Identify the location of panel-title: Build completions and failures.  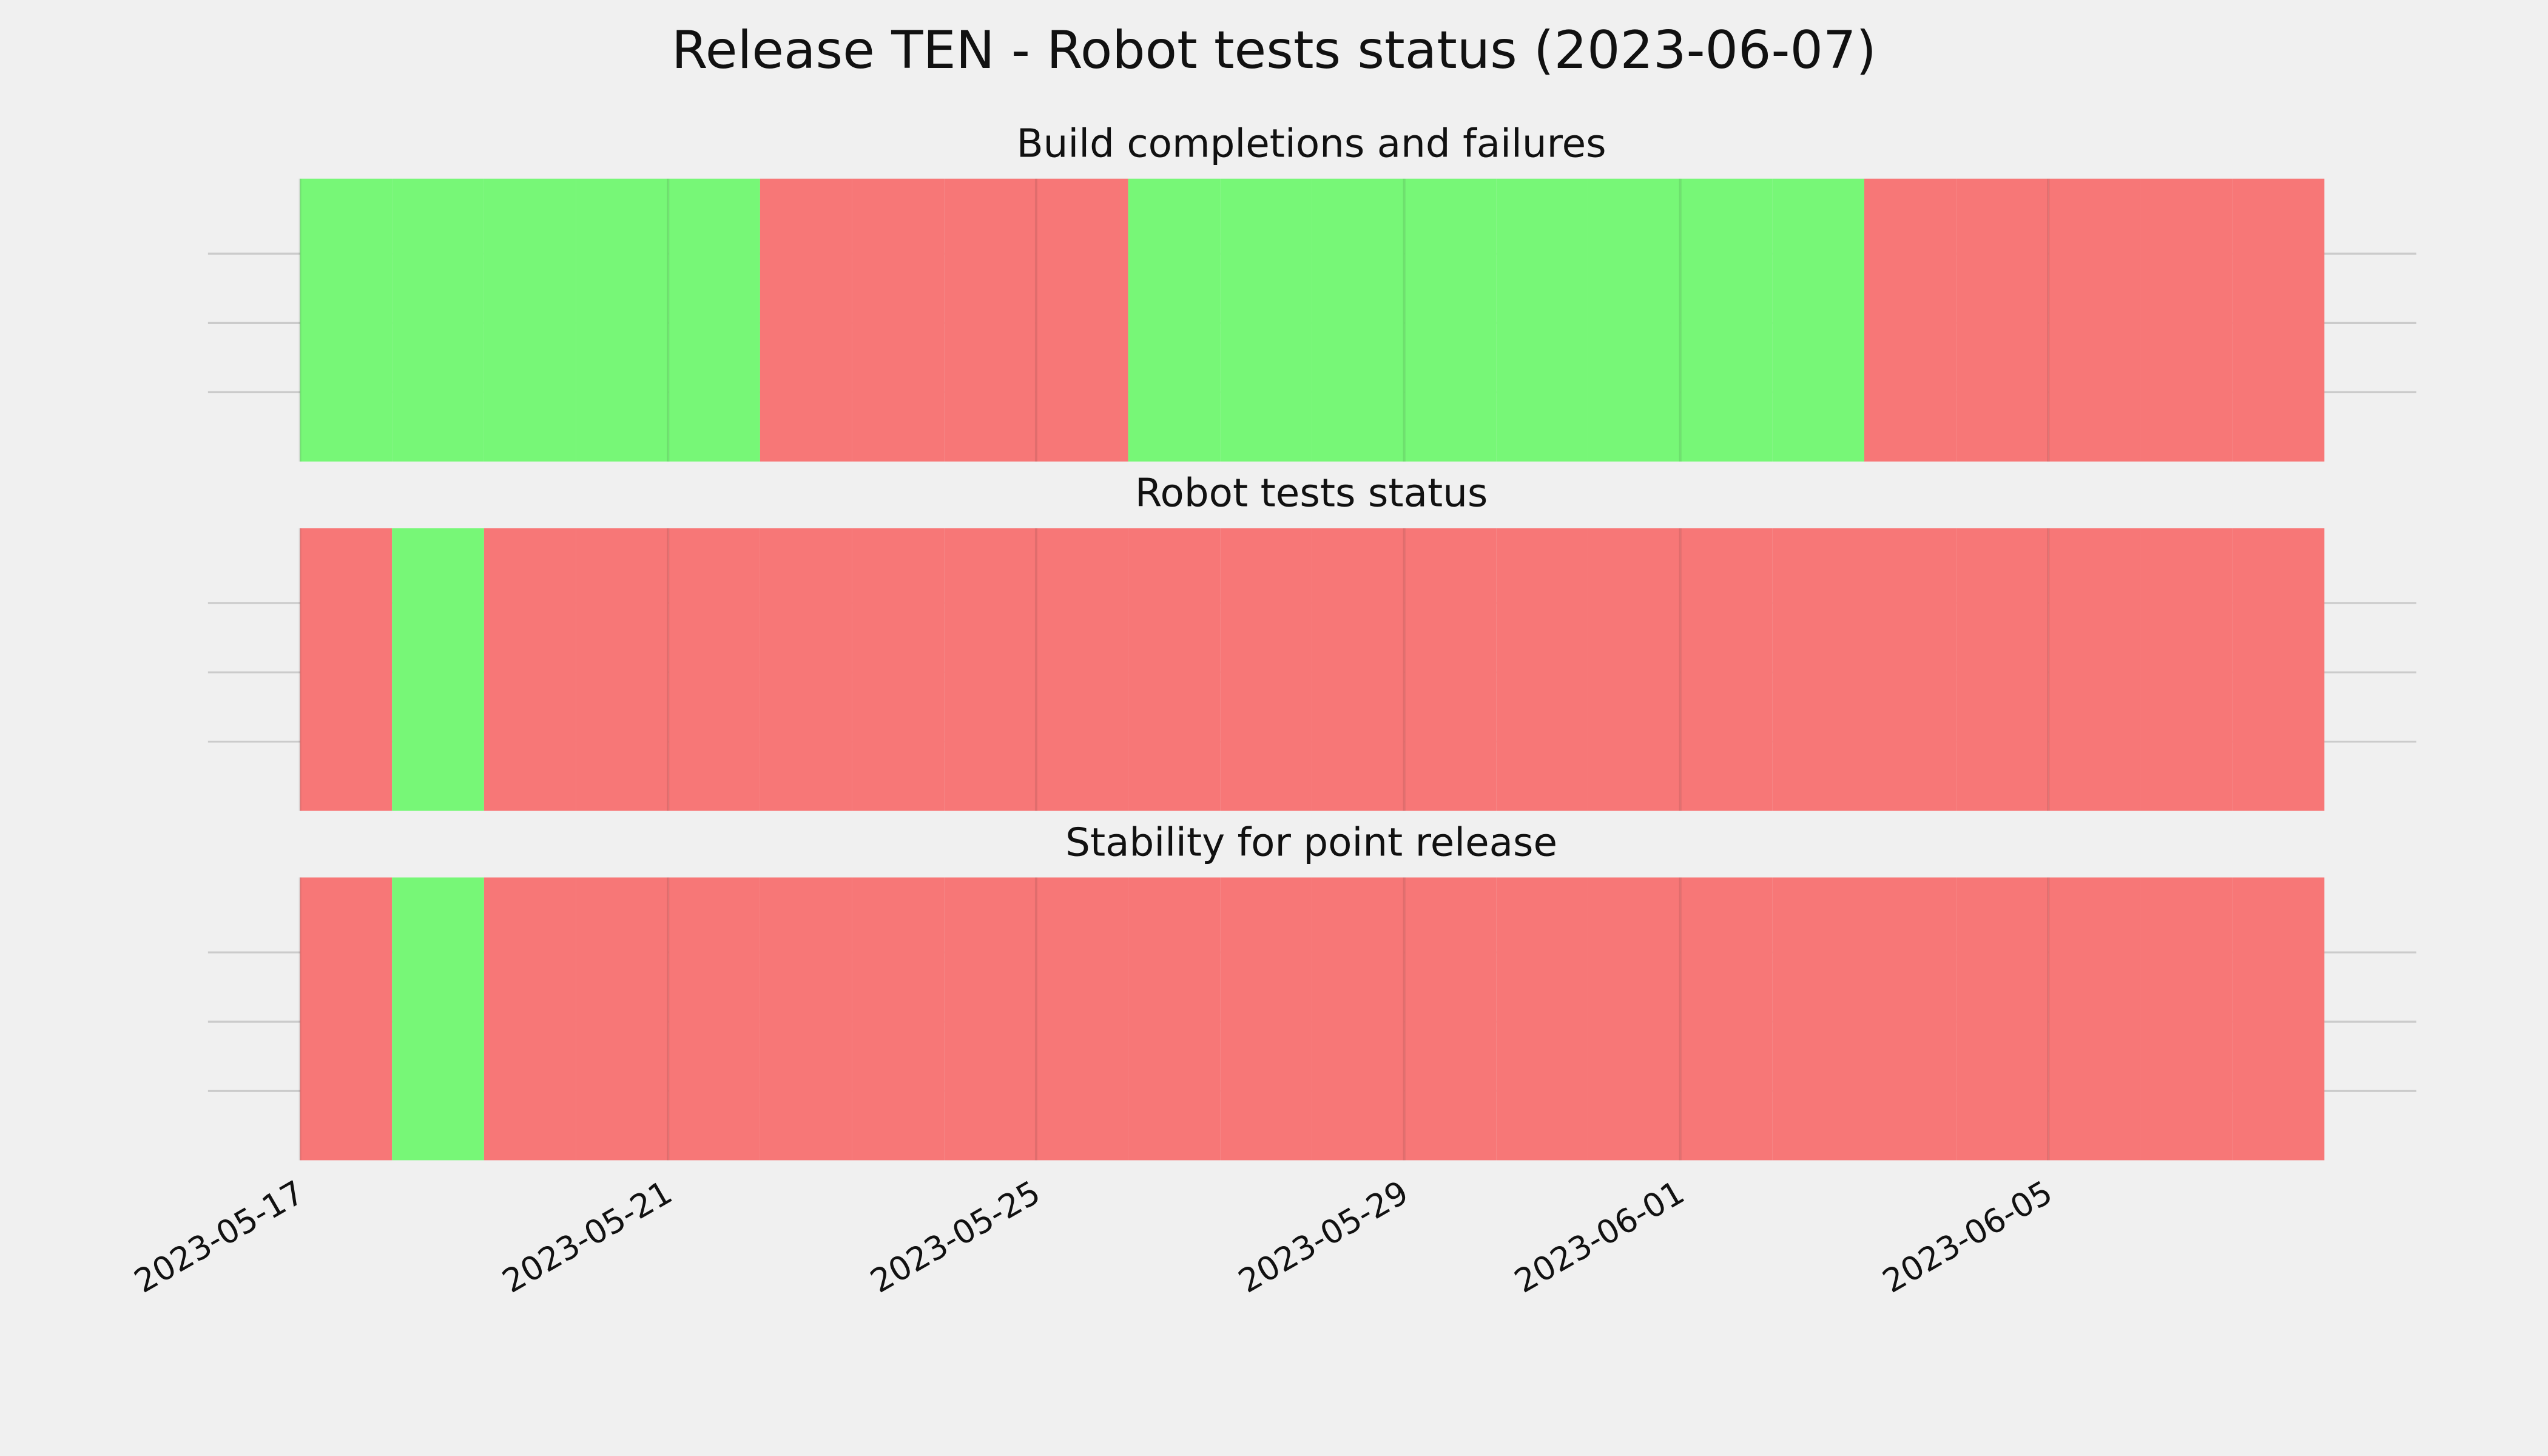
(1311, 144).